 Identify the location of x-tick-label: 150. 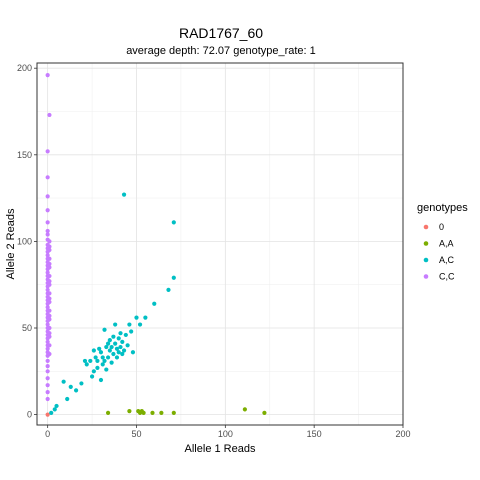
(314, 434).